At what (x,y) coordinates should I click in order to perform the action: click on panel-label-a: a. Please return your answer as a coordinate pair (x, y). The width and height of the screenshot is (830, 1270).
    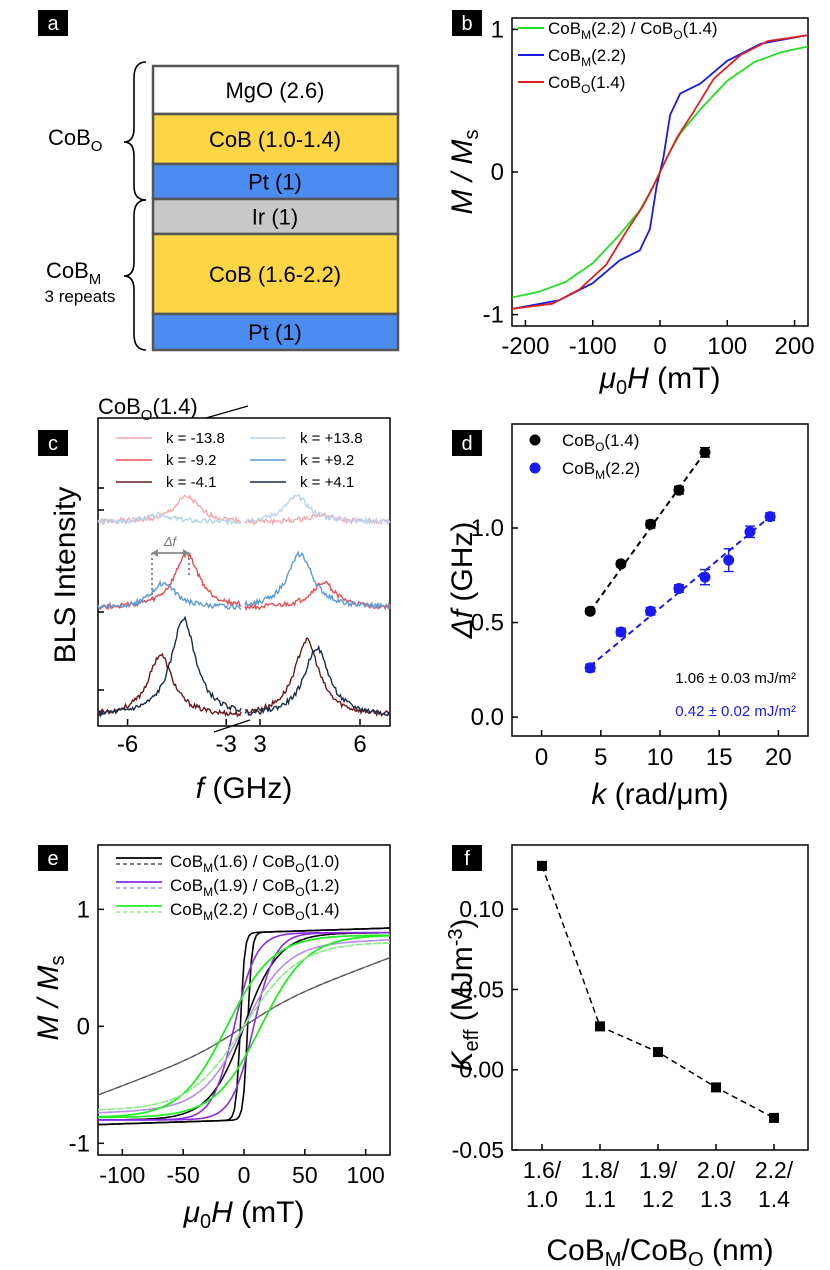
    Looking at the image, I should click on (53, 24).